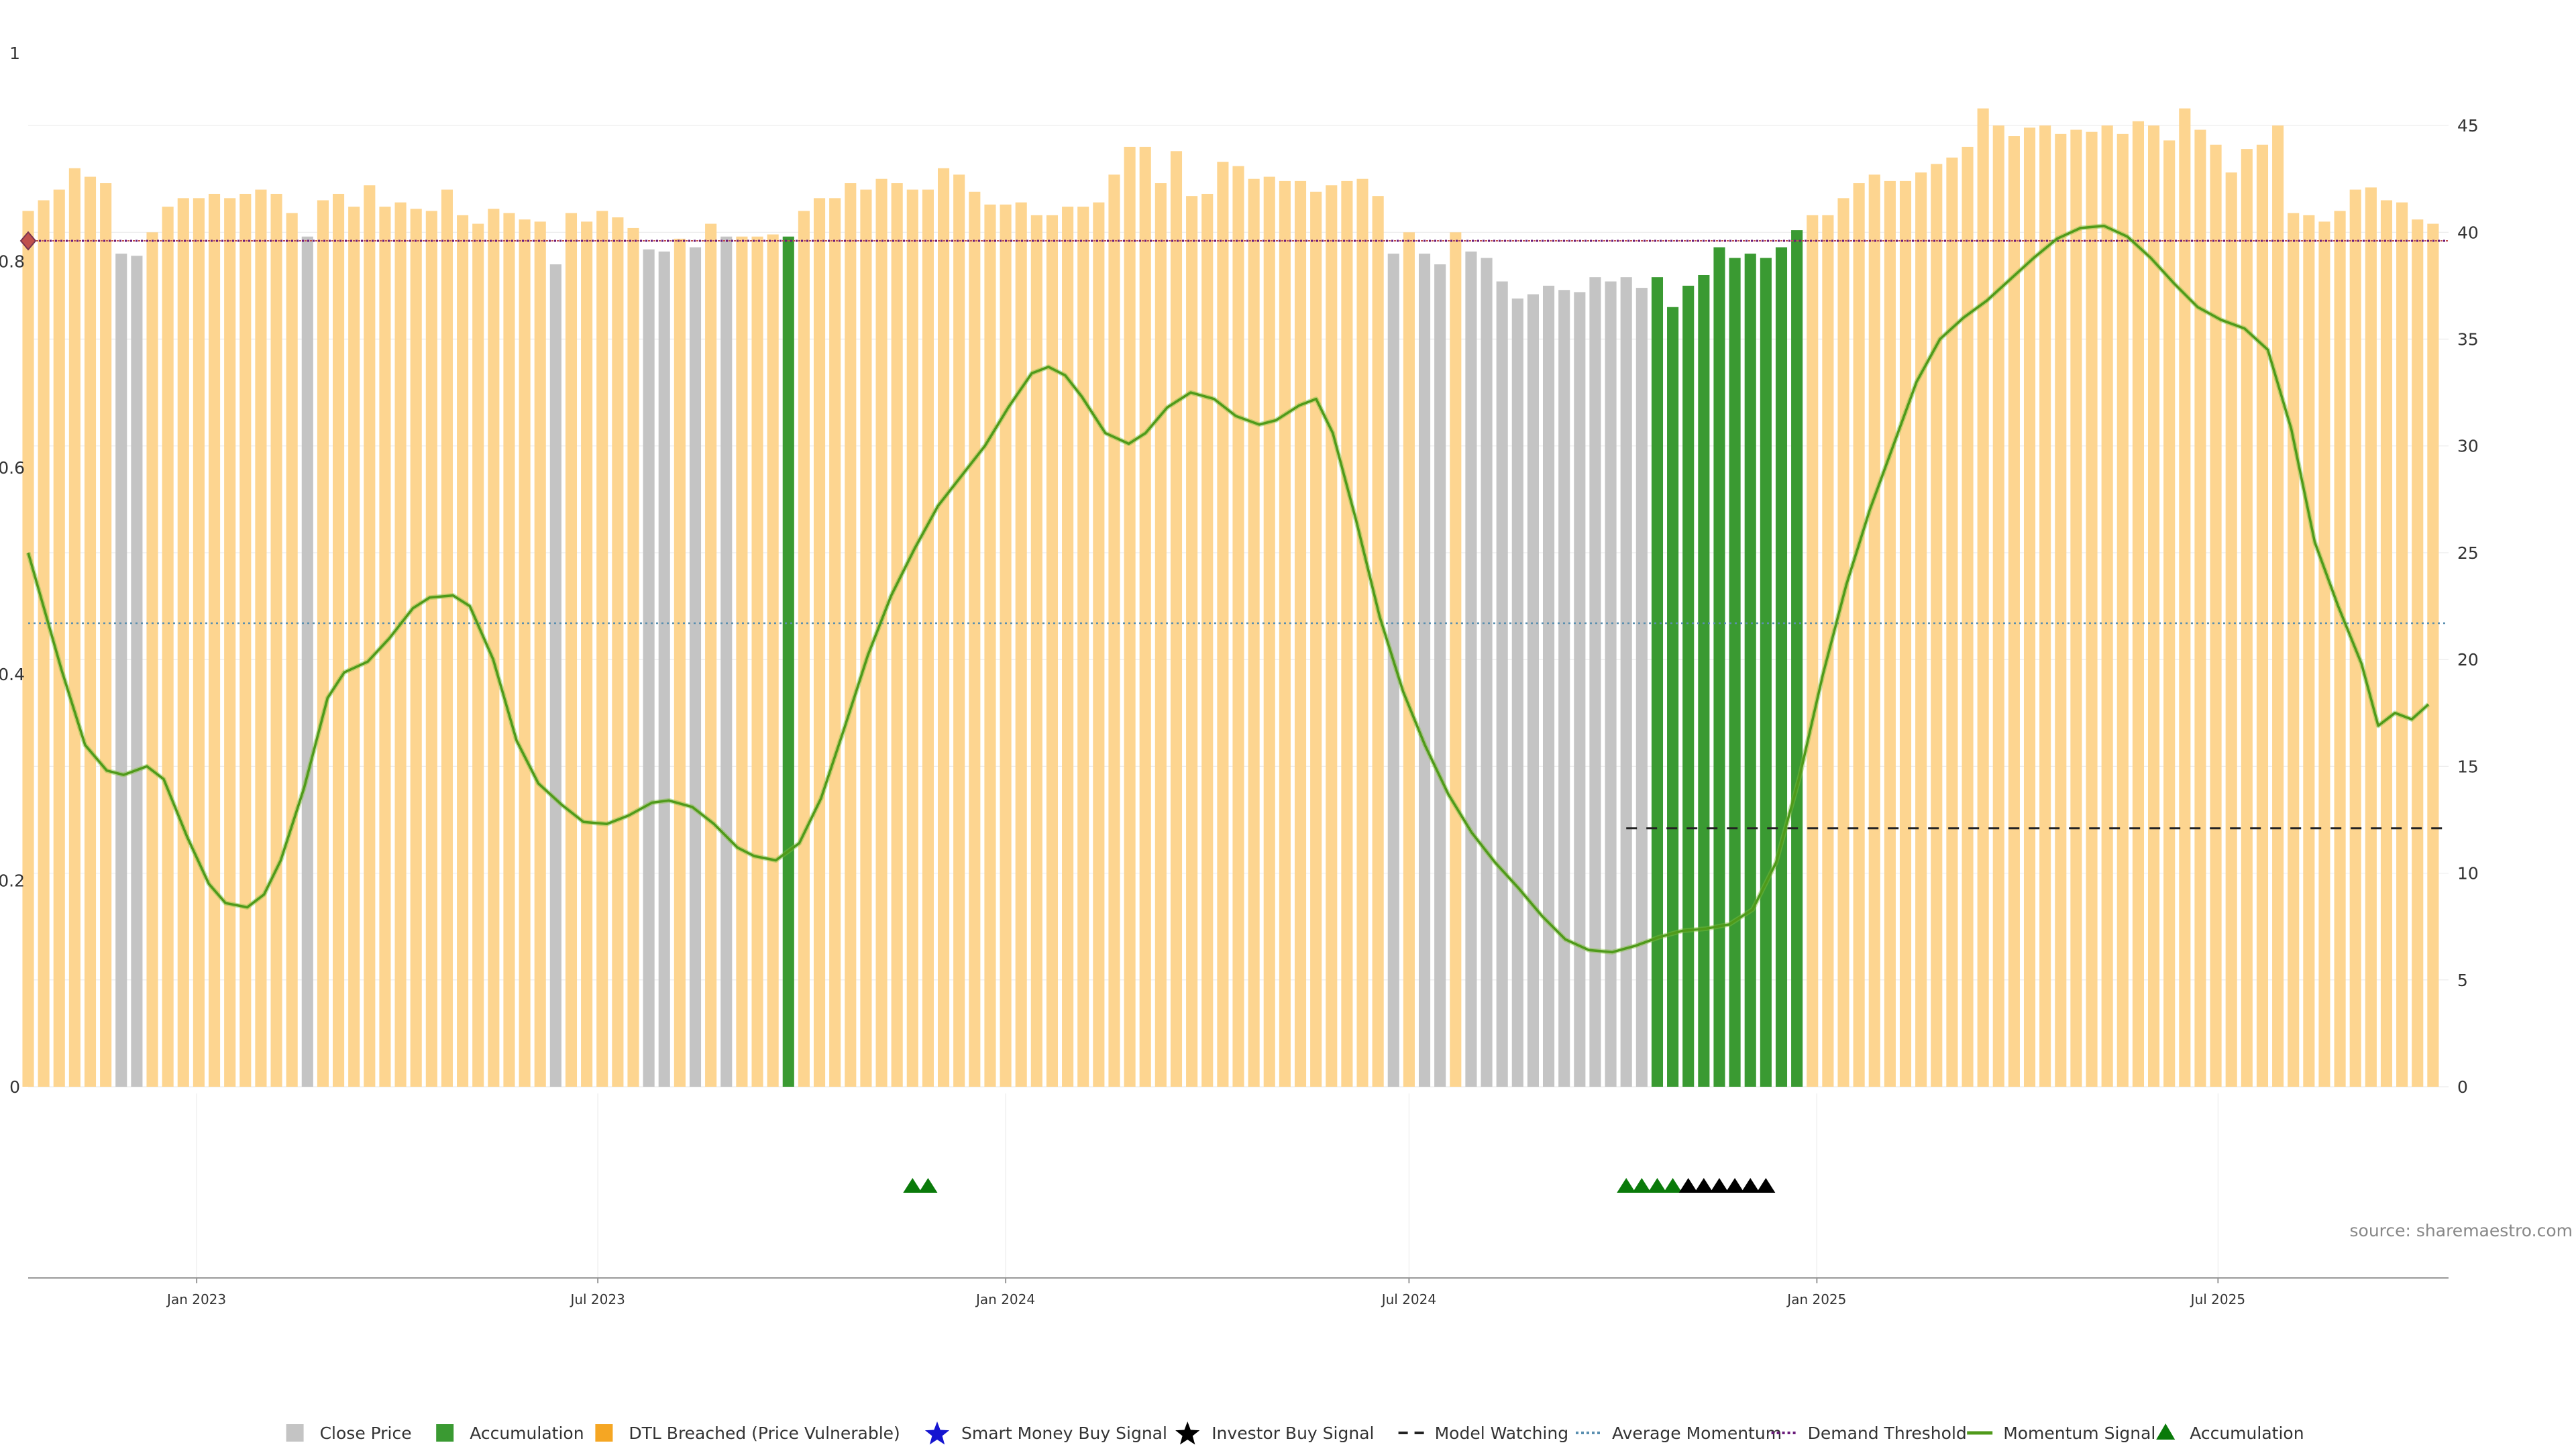 This screenshot has height=1449, width=2576. Describe the element at coordinates (1274, 1433) in the screenshot. I see `legend-item: Investor Buy Signal` at that location.